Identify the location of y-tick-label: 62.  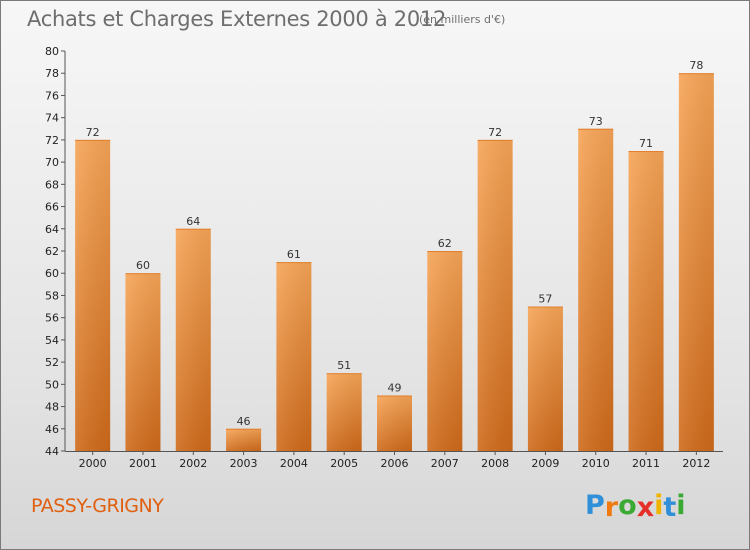
(52, 251).